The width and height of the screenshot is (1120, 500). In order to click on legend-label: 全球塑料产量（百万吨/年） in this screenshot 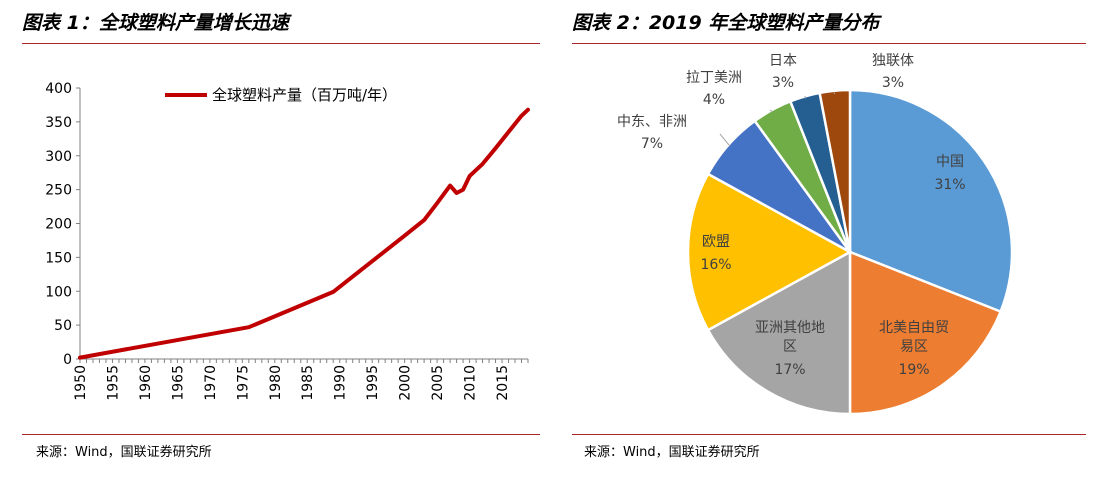, I will do `click(304, 95)`.